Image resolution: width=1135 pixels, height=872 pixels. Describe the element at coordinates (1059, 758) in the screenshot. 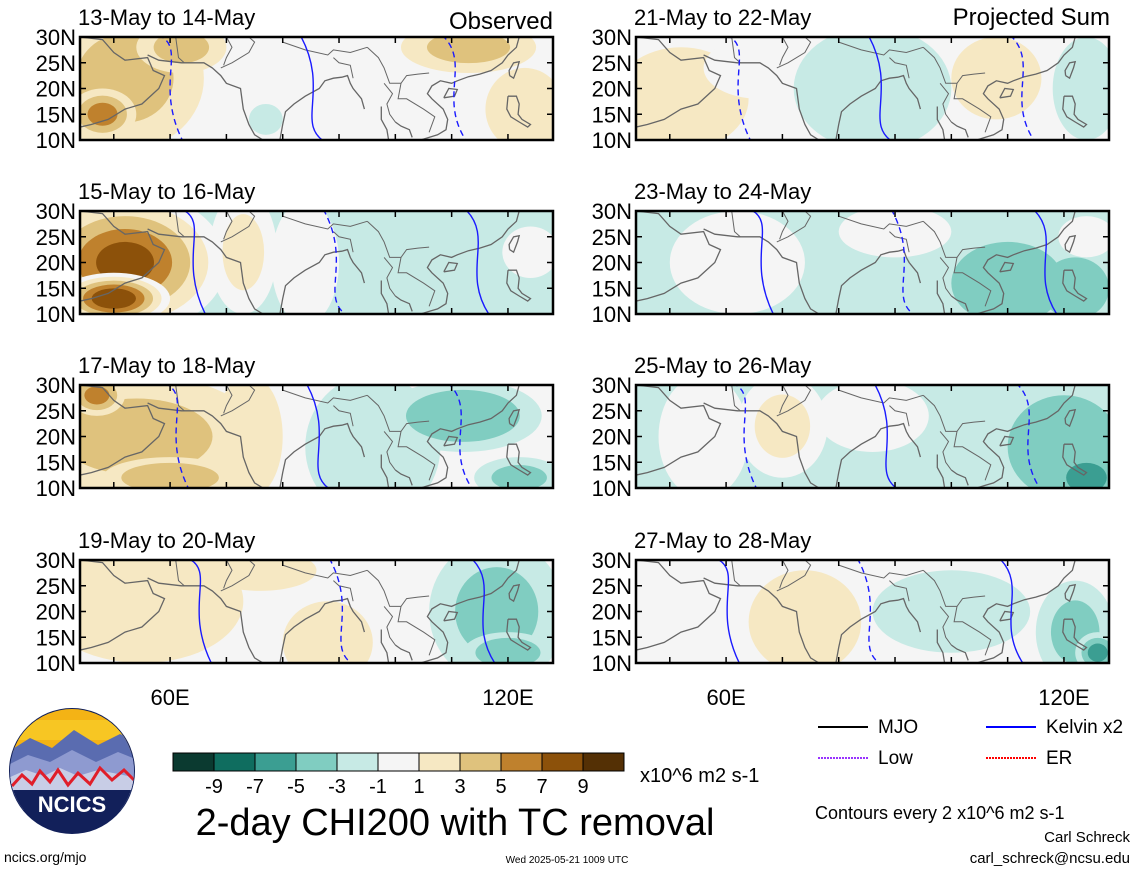

I see `legend-label: ER` at that location.